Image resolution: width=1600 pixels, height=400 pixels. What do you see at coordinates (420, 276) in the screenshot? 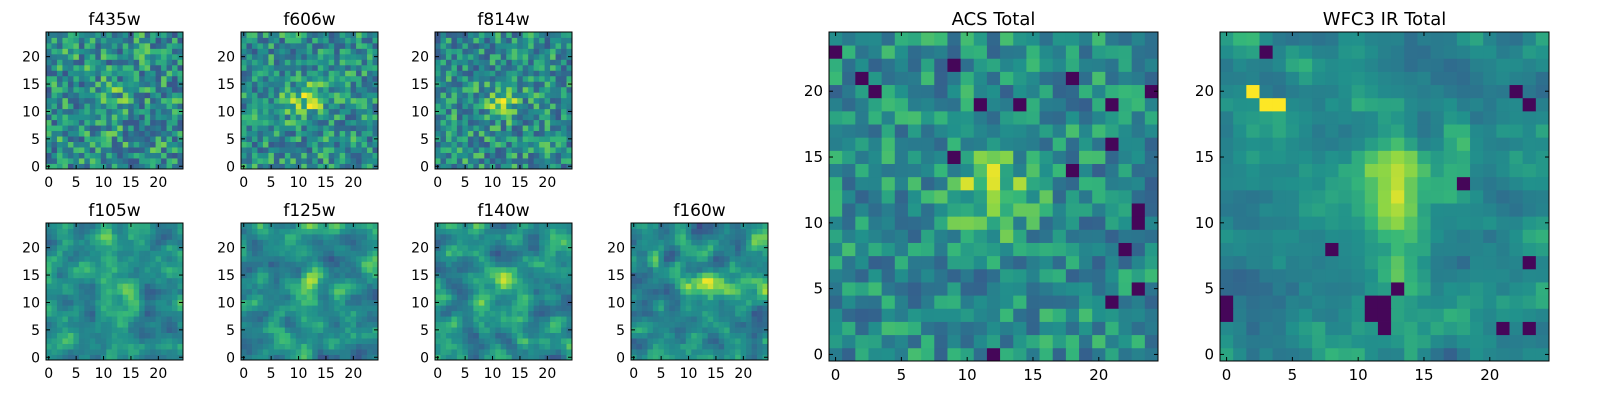
I see `y-tick-label: 15` at bounding box center [420, 276].